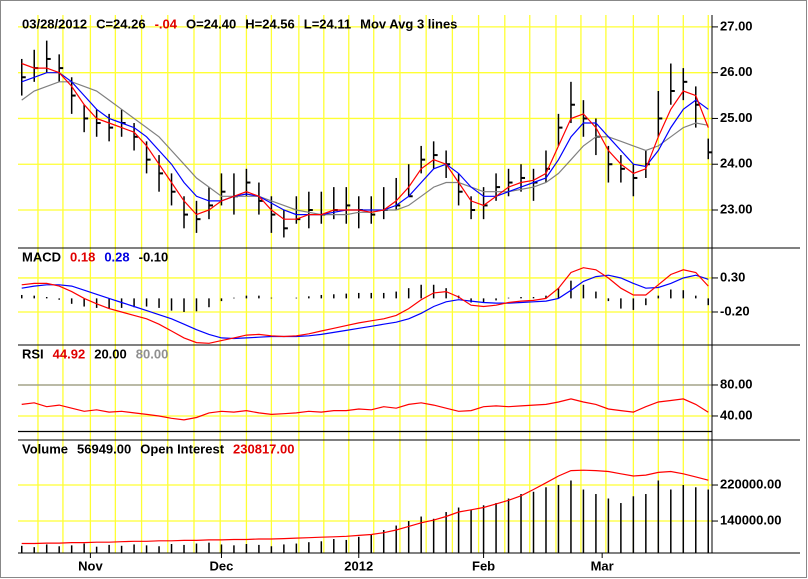 This screenshot has height=579, width=808. Describe the element at coordinates (483, 565) in the screenshot. I see `x-tick-label: Feb` at that location.